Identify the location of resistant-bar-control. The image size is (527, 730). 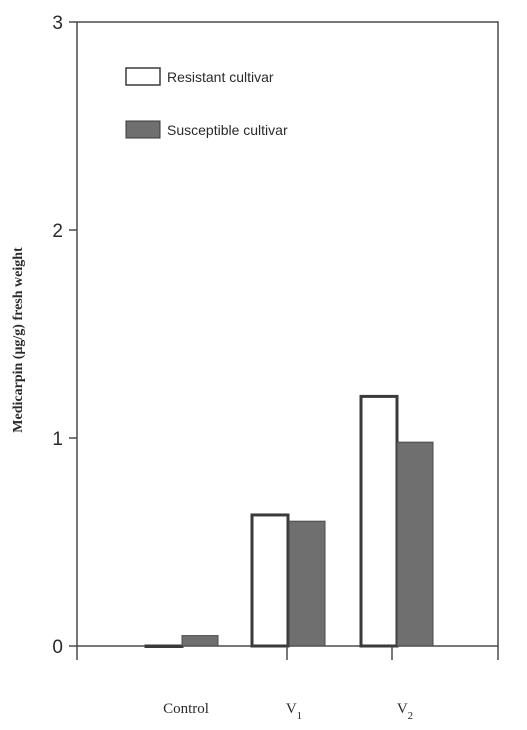
(164, 646).